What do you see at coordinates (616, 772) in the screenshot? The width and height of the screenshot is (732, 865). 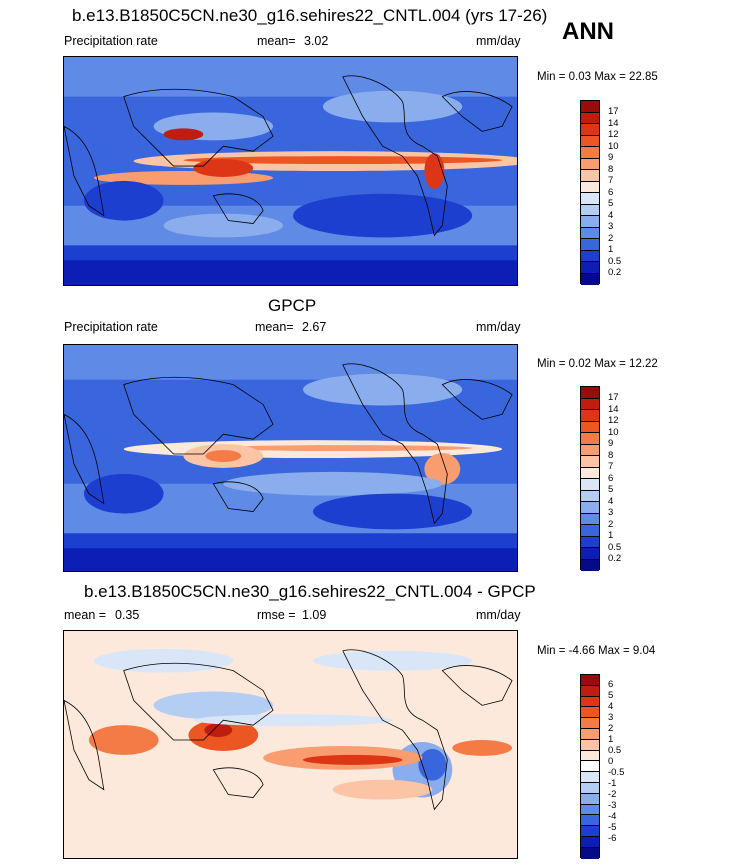 I see `panel3-colorbar-tick: -0.5` at bounding box center [616, 772].